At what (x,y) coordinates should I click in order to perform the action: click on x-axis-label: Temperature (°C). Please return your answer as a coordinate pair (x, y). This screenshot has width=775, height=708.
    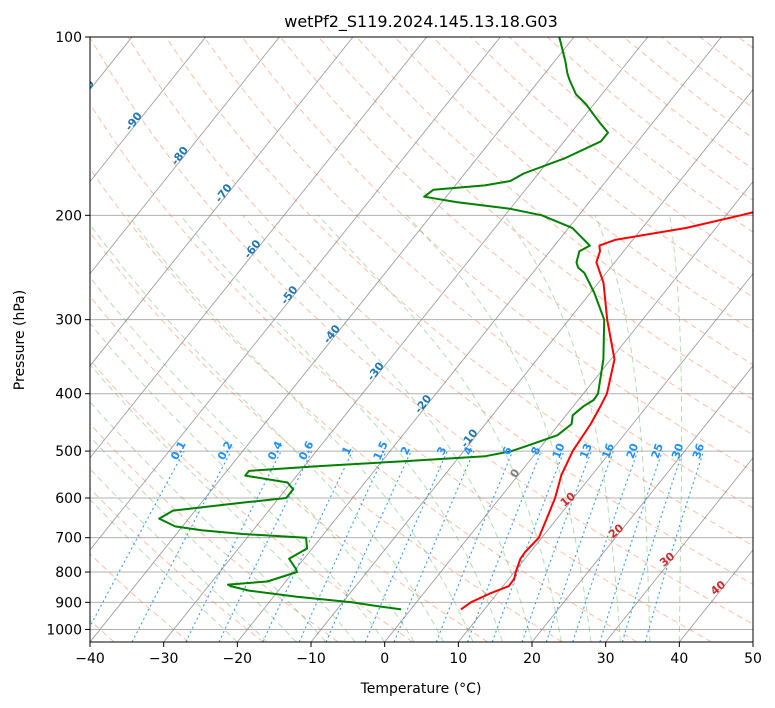
    Looking at the image, I should click on (421, 689).